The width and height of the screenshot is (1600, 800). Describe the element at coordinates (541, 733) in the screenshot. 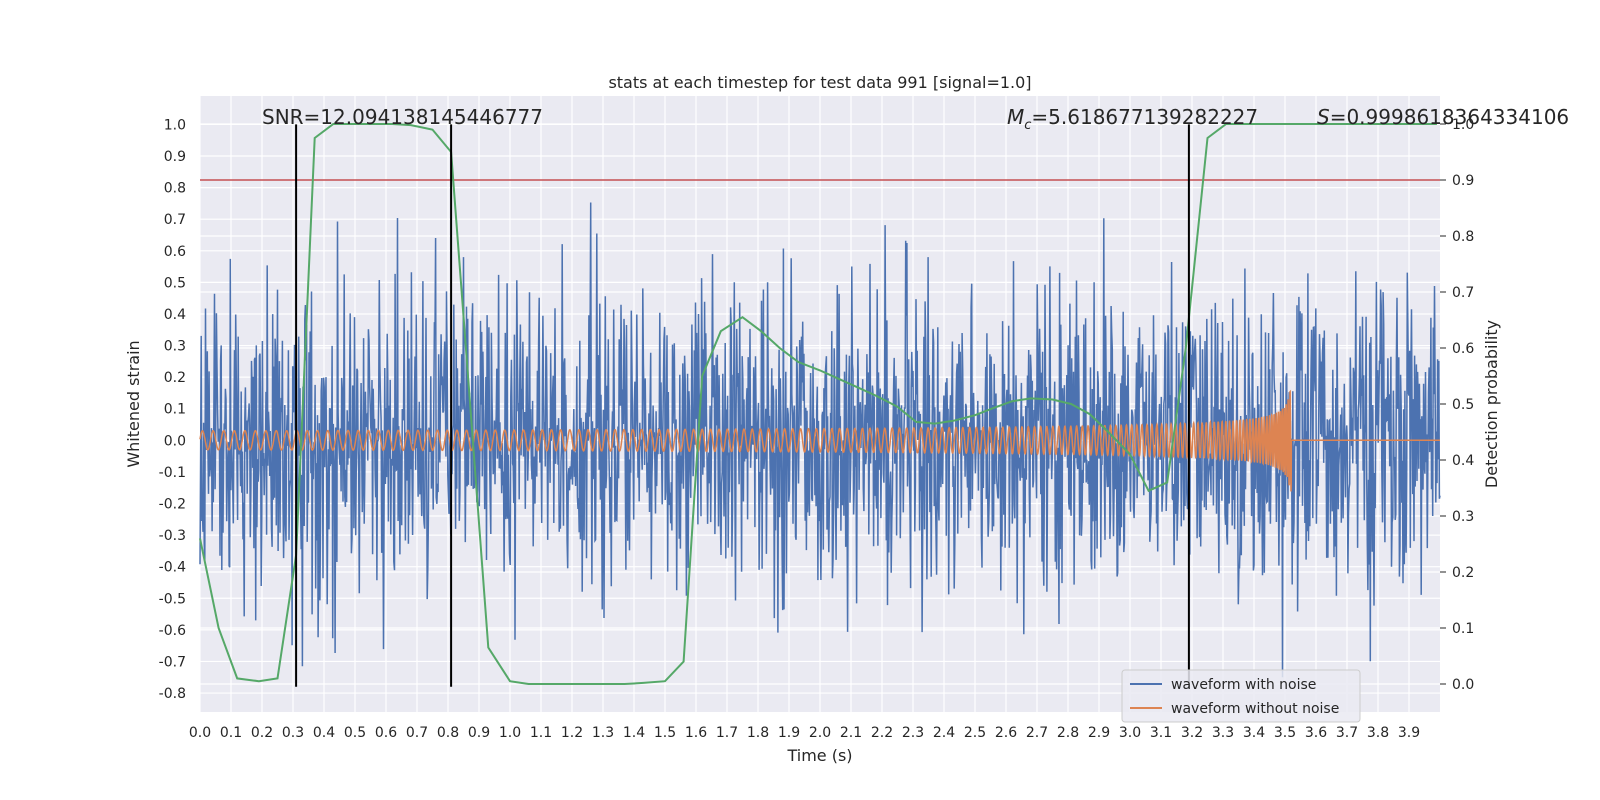

I see `x-tick-label: 1.1` at that location.